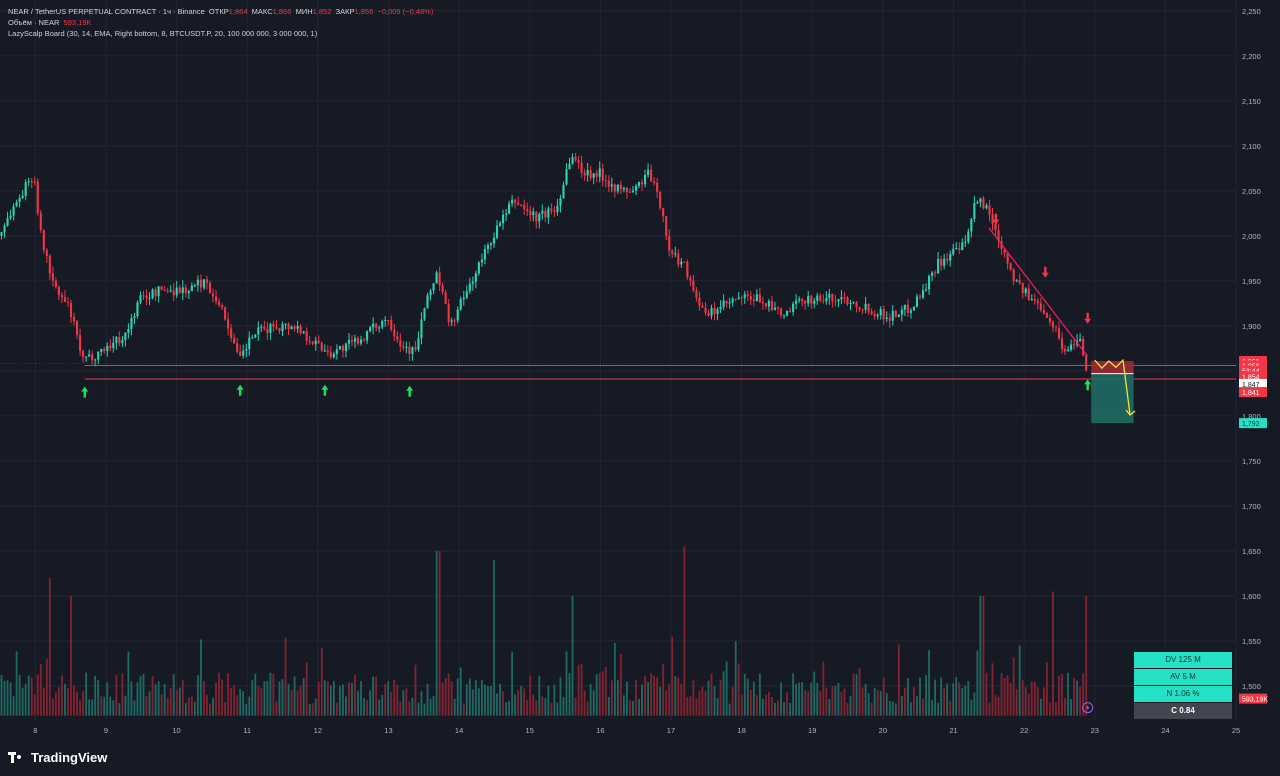  Describe the element at coordinates (304, 11) in the screenshot. I see `legend-low-label: МИН` at that location.